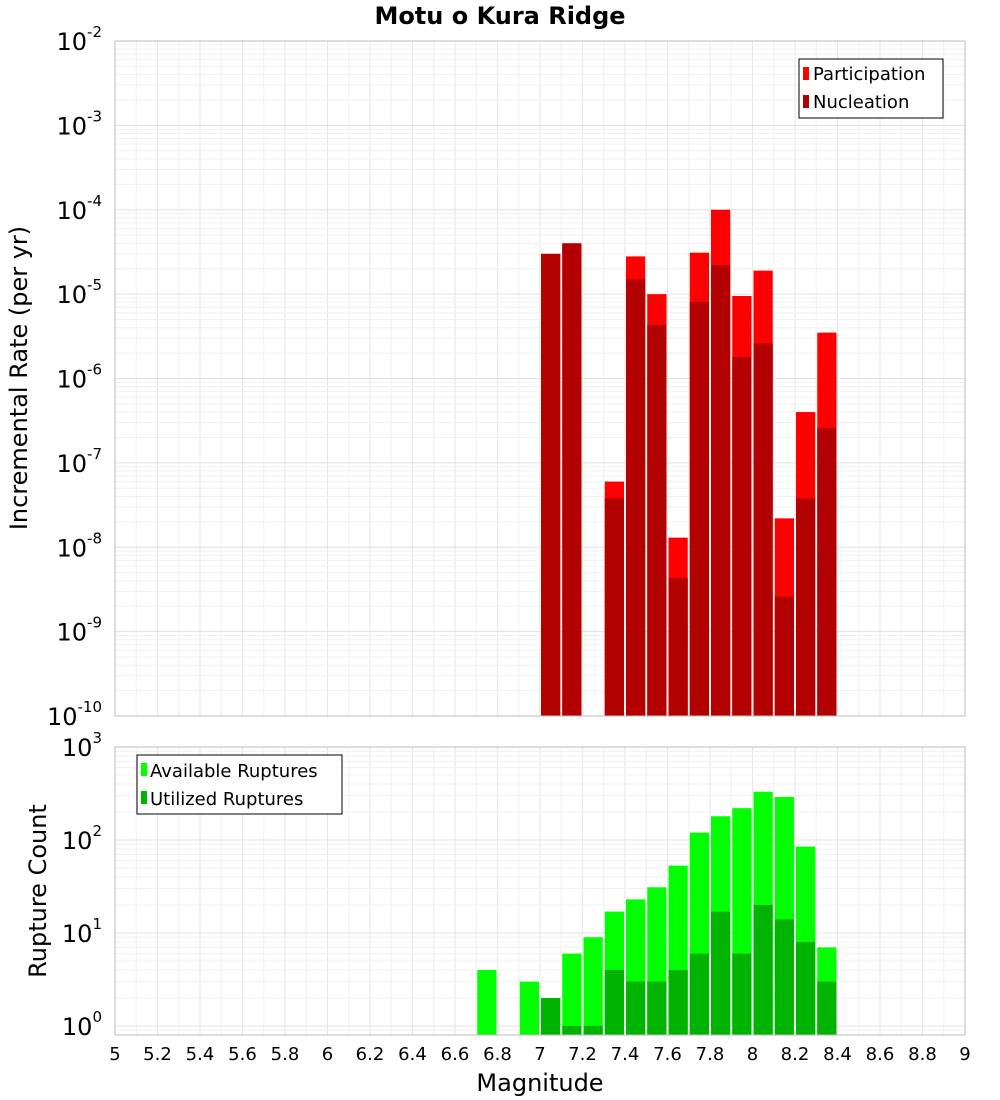  Describe the element at coordinates (752, 1054) in the screenshot. I see `x-tick-label: 8` at that location.